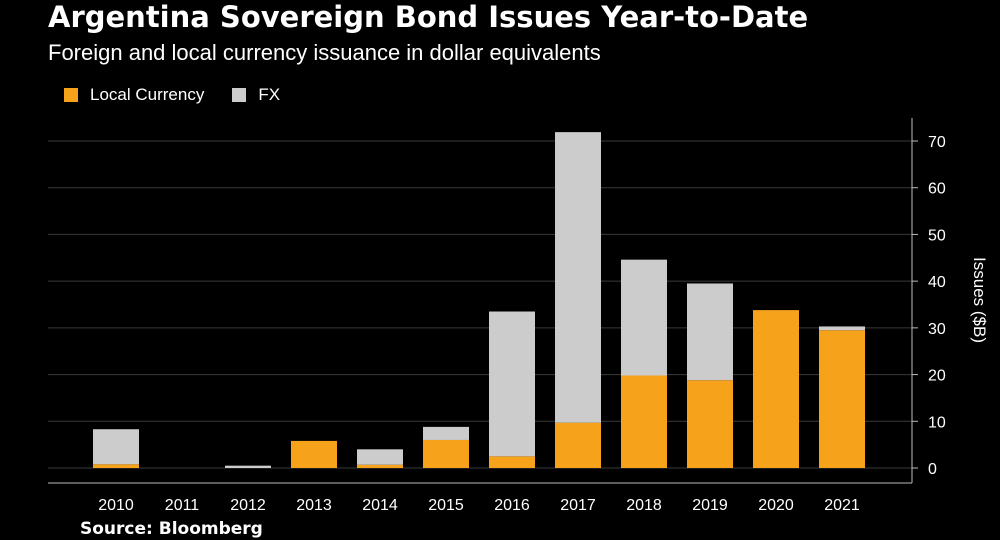  What do you see at coordinates (512, 505) in the screenshot?
I see `x-tick-label-2016: 2016` at bounding box center [512, 505].